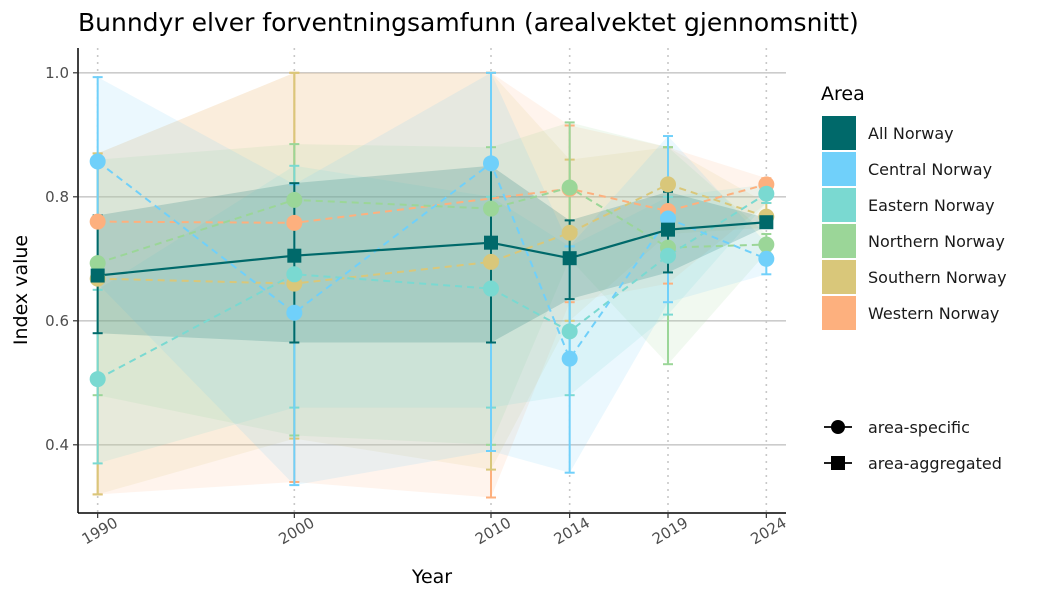  I want to click on series-all-norway-line, so click(432, 249).